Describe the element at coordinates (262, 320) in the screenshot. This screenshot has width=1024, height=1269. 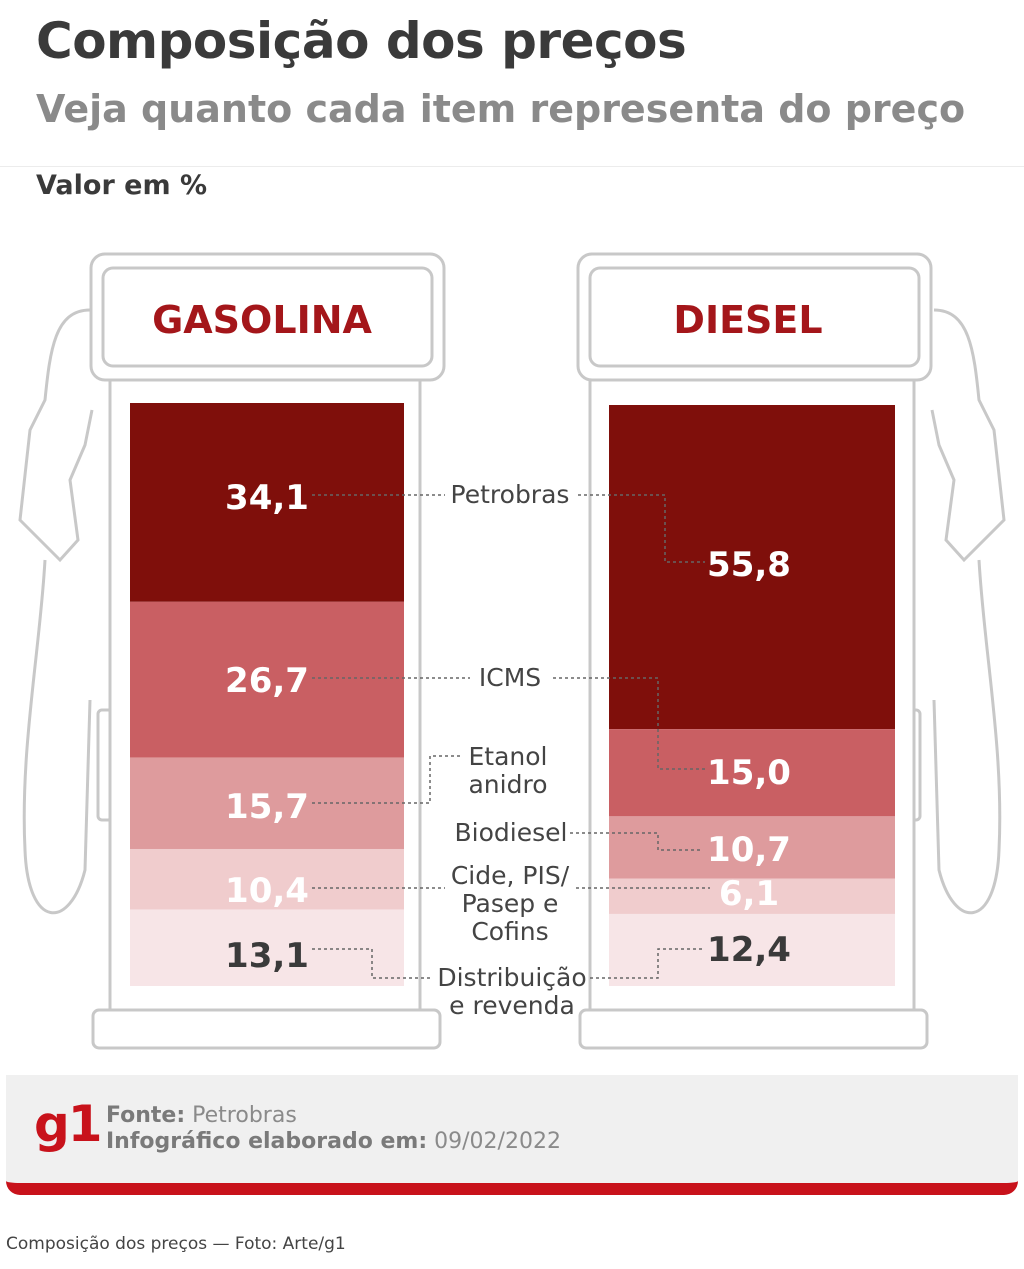
I see `category-label-gasolina: GASOLINA` at that location.